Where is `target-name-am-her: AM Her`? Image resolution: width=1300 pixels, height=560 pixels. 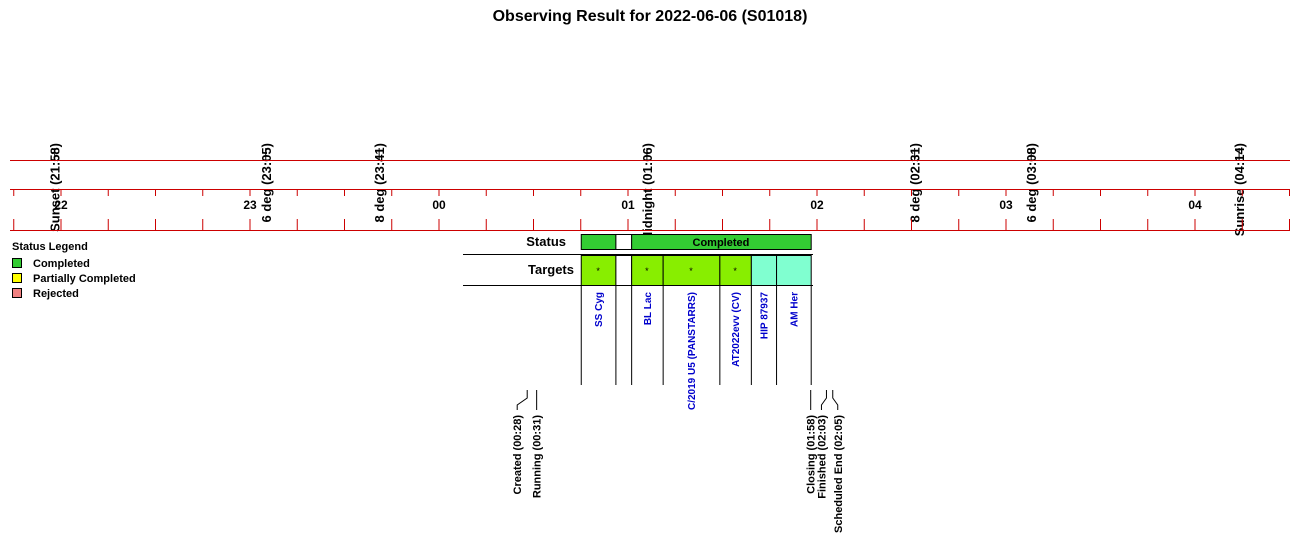
target-name-am-her: AM Her is located at coordinates (794, 309).